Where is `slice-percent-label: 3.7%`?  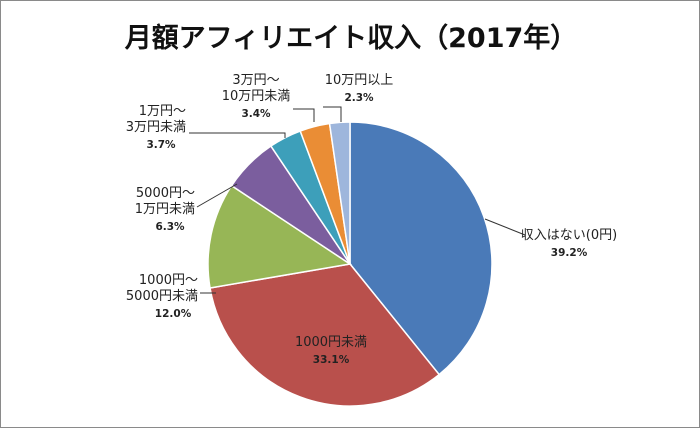 slice-percent-label: 3.7% is located at coordinates (161, 145).